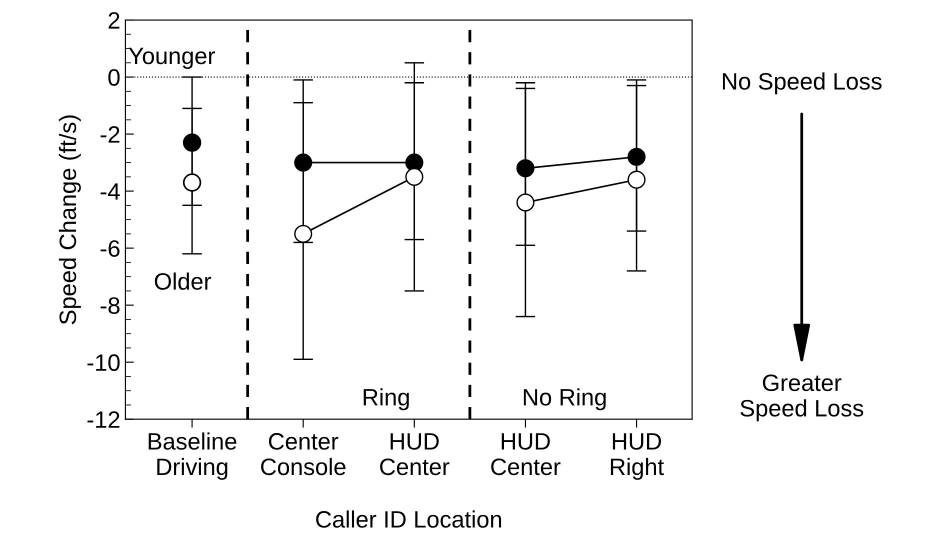 The width and height of the screenshot is (929, 556). Describe the element at coordinates (110, 248) in the screenshot. I see `y-tick-label: -6` at that location.